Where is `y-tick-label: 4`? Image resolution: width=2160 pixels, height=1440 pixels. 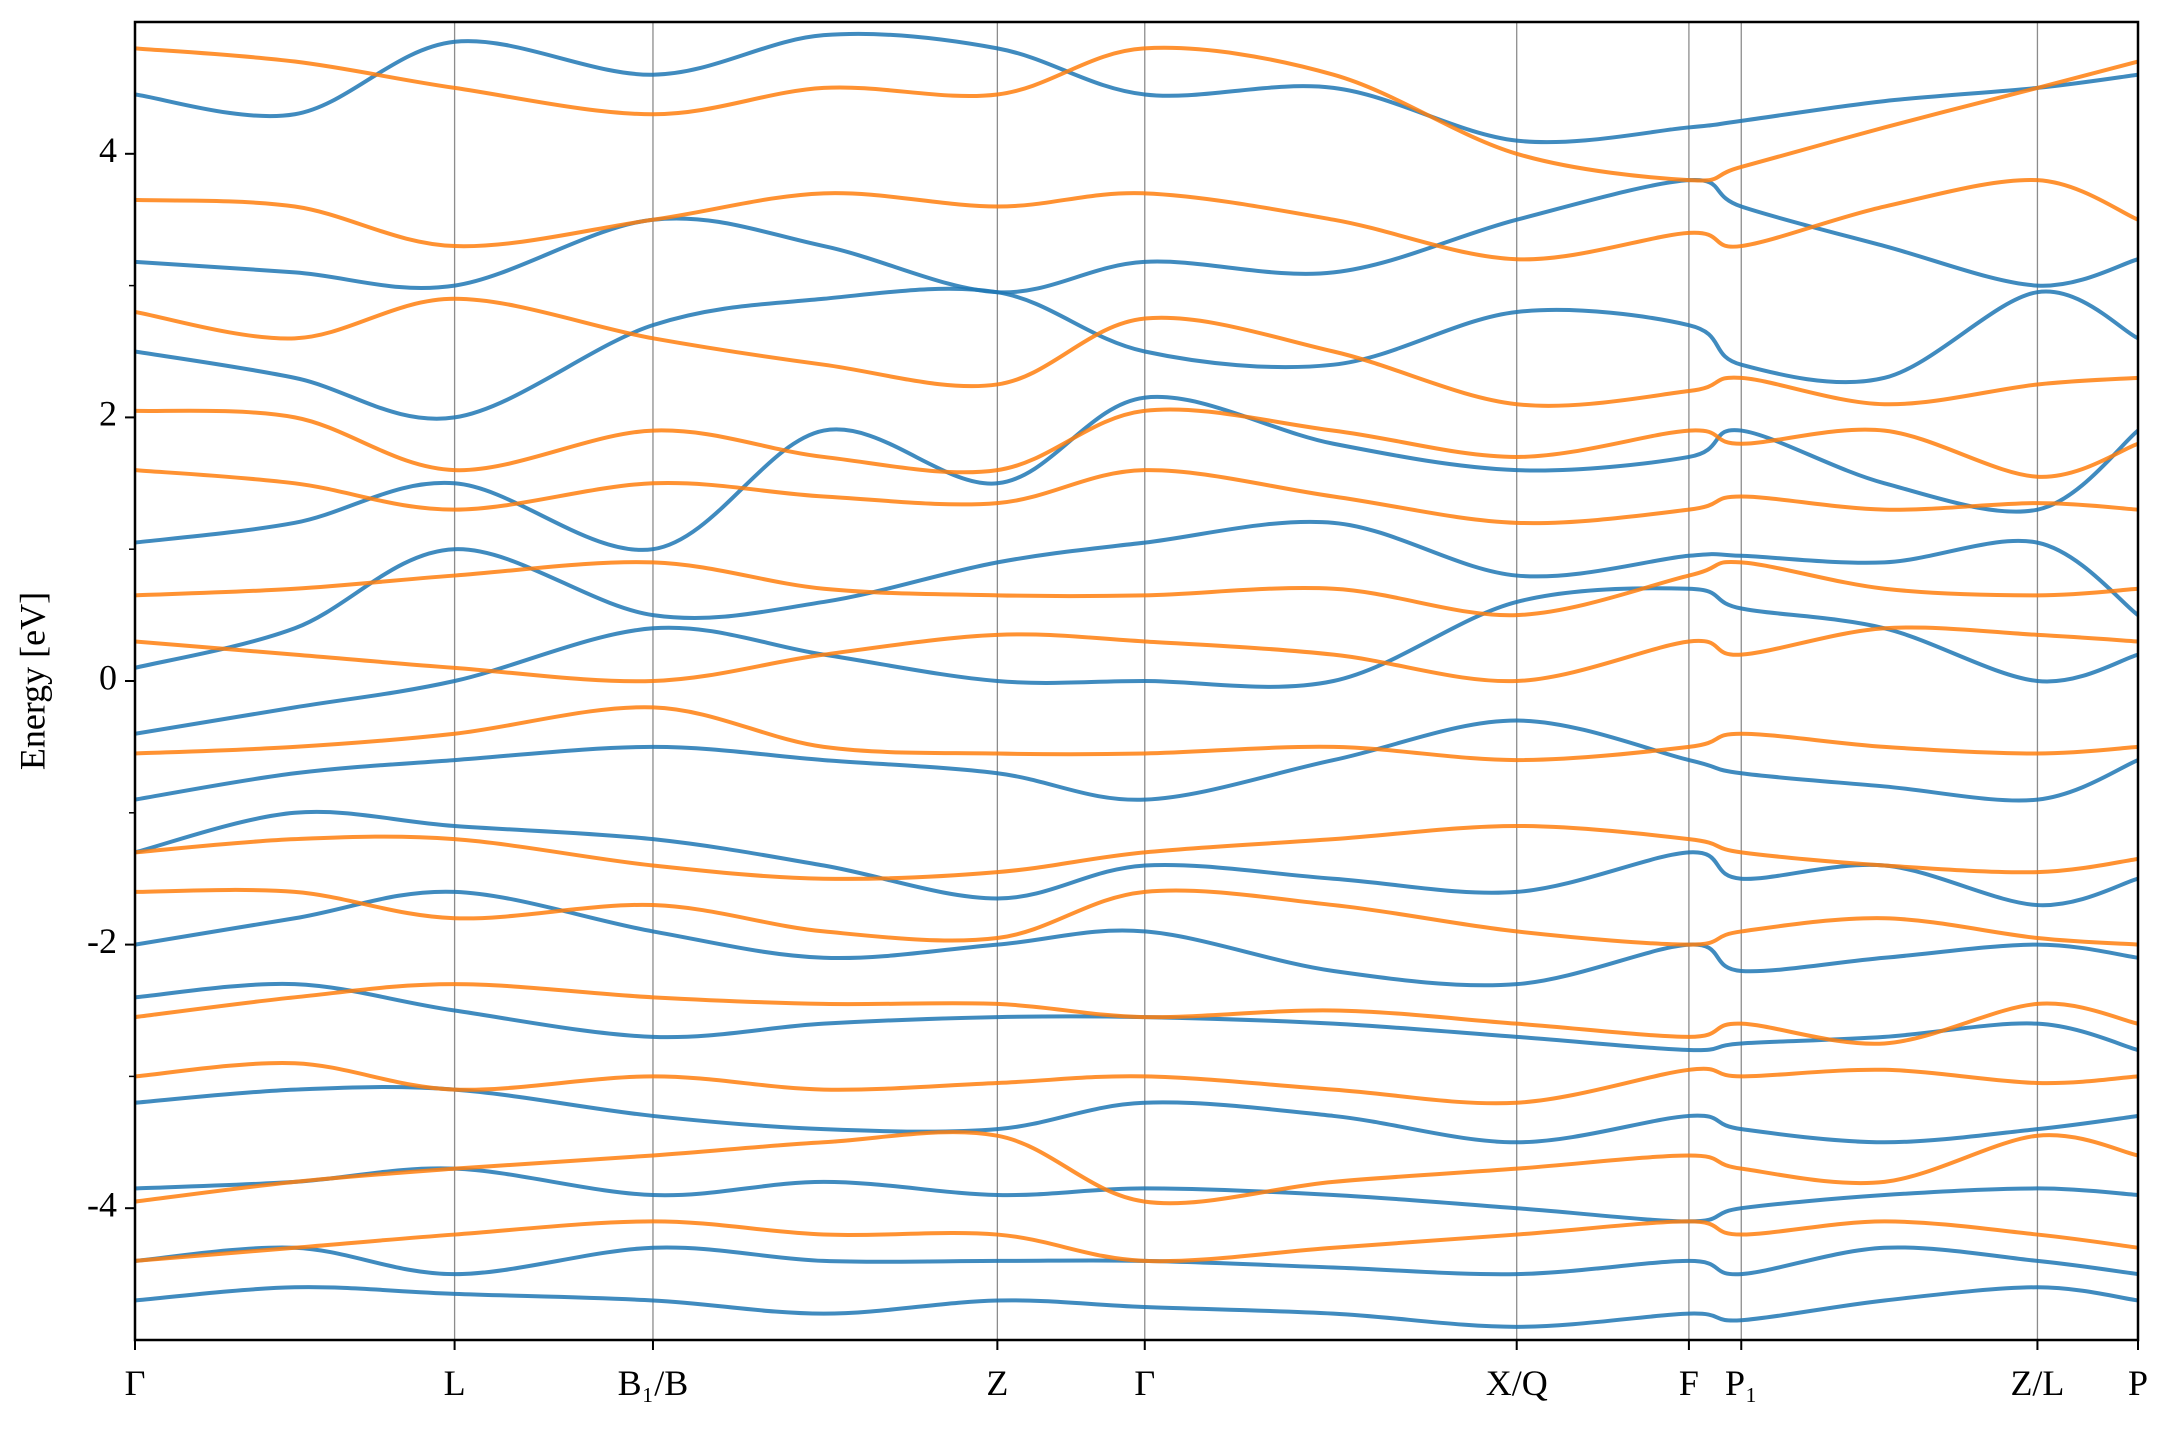 y-tick-label: 4 is located at coordinates (108, 150).